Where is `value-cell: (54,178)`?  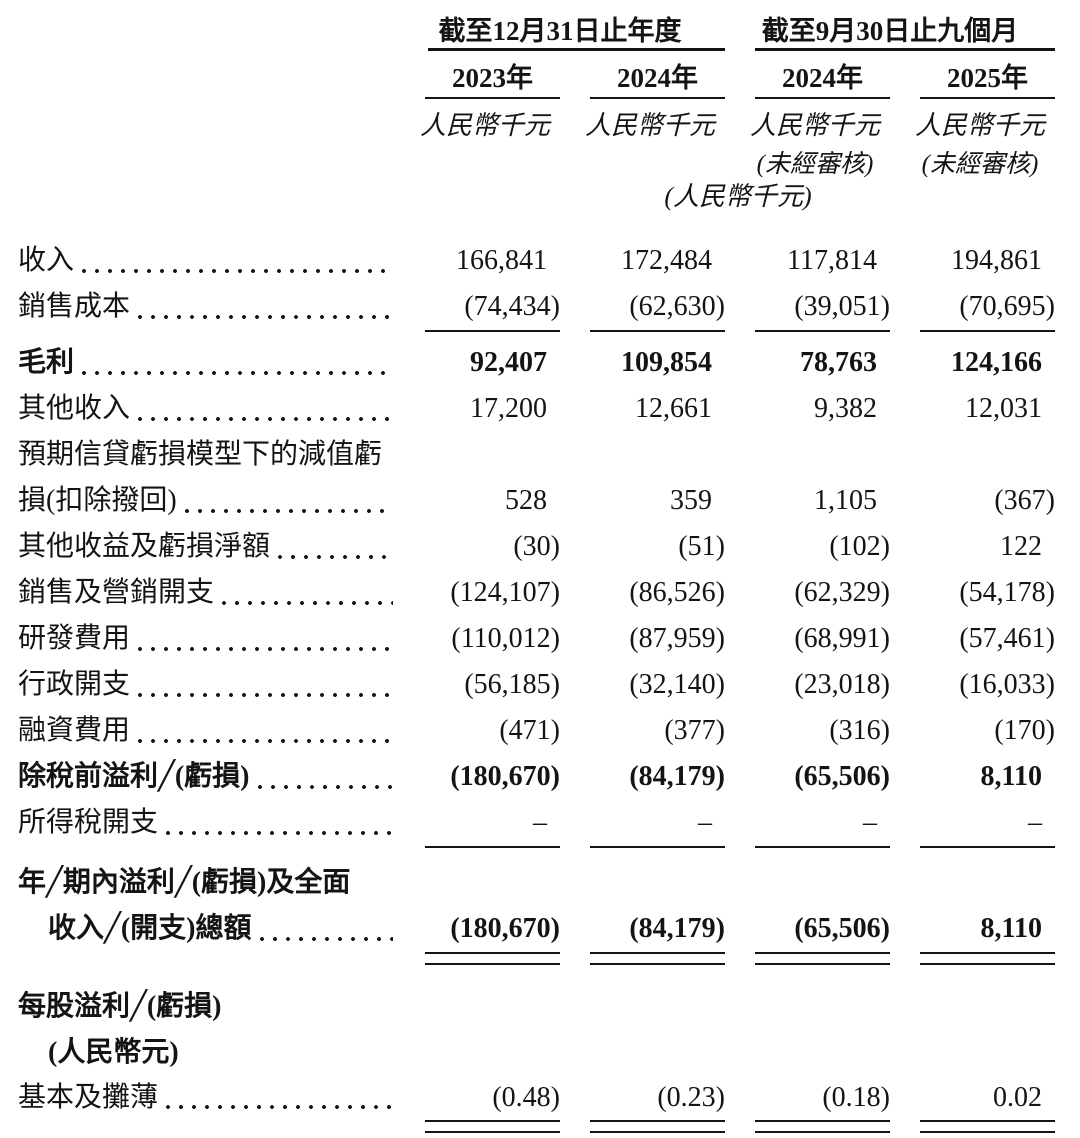
value-cell: (54,178) is located at coordinates (1007, 592).